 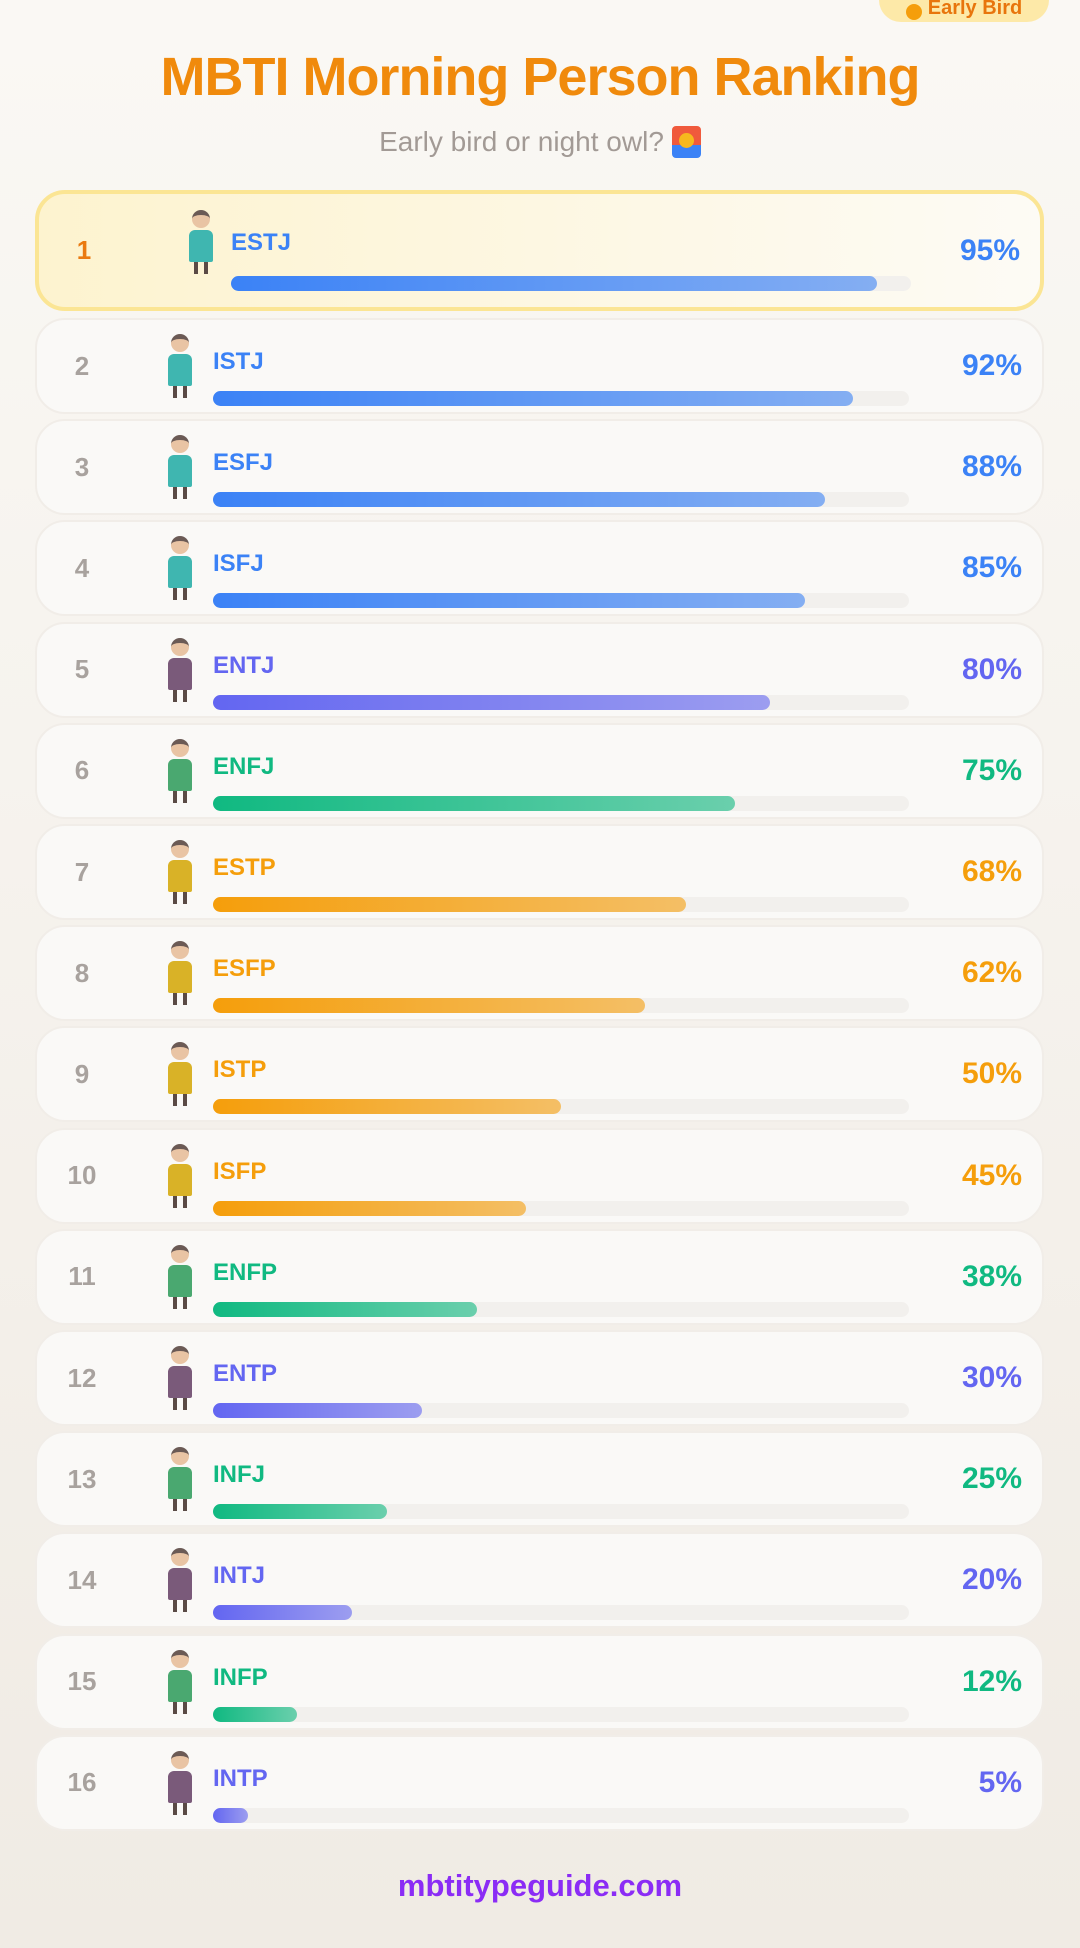 I want to click on rank-number: 13, so click(x=82, y=1478).